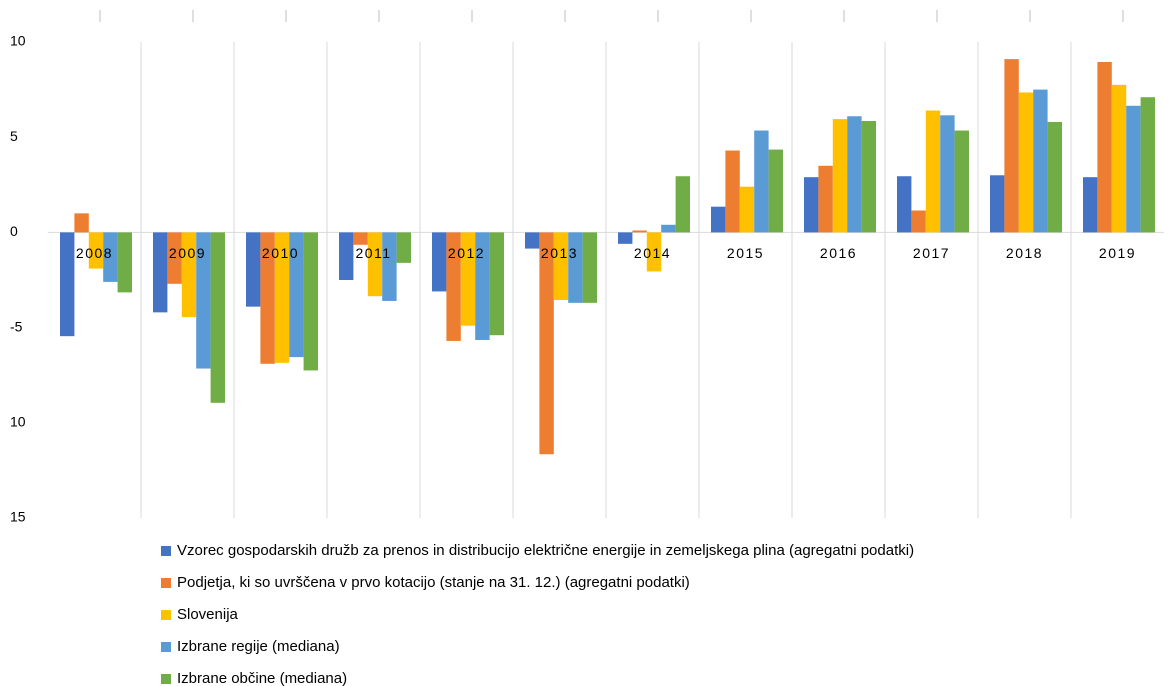 The height and width of the screenshot is (686, 1168). I want to click on y-tick-label: 0, so click(14, 231).